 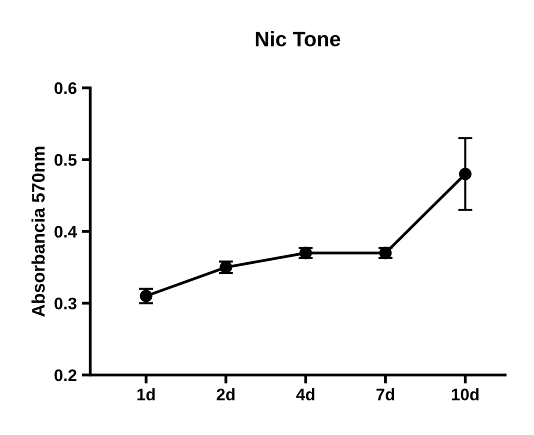 I want to click on x-tick-label: 1d, so click(x=146, y=394).